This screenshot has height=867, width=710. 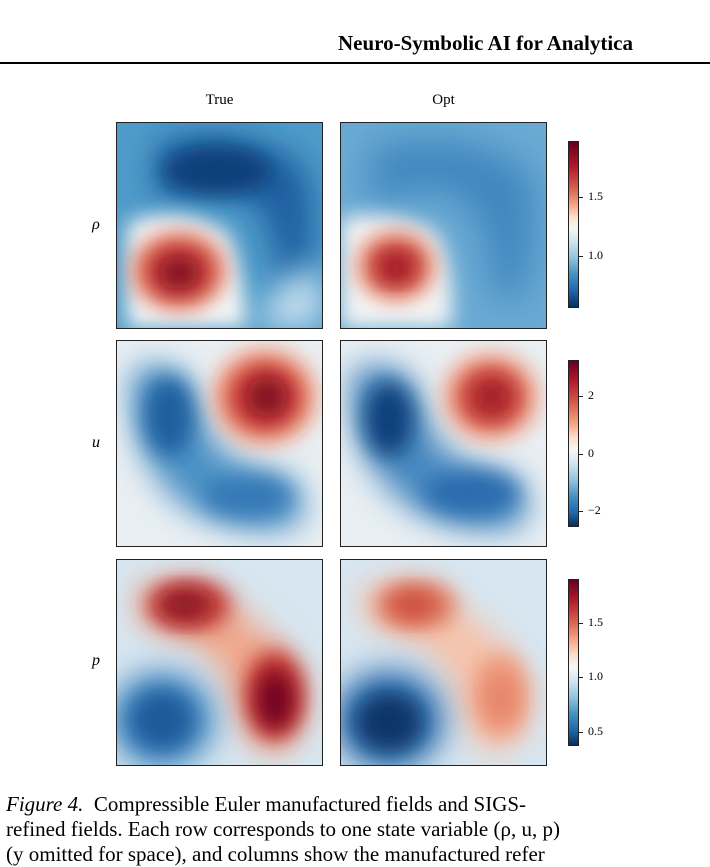 I want to click on row-label-u: u, so click(x=96, y=442).